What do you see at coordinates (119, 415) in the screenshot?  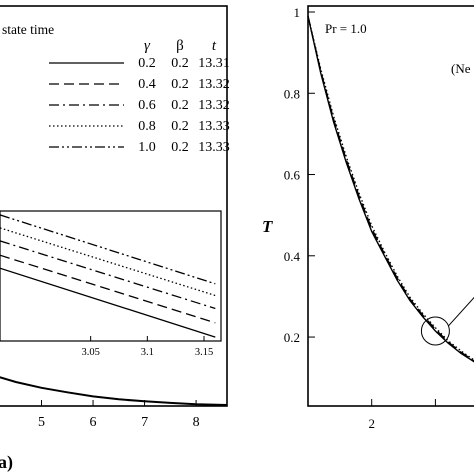 I see `left-x-axis: 5 6 7 8` at bounding box center [119, 415].